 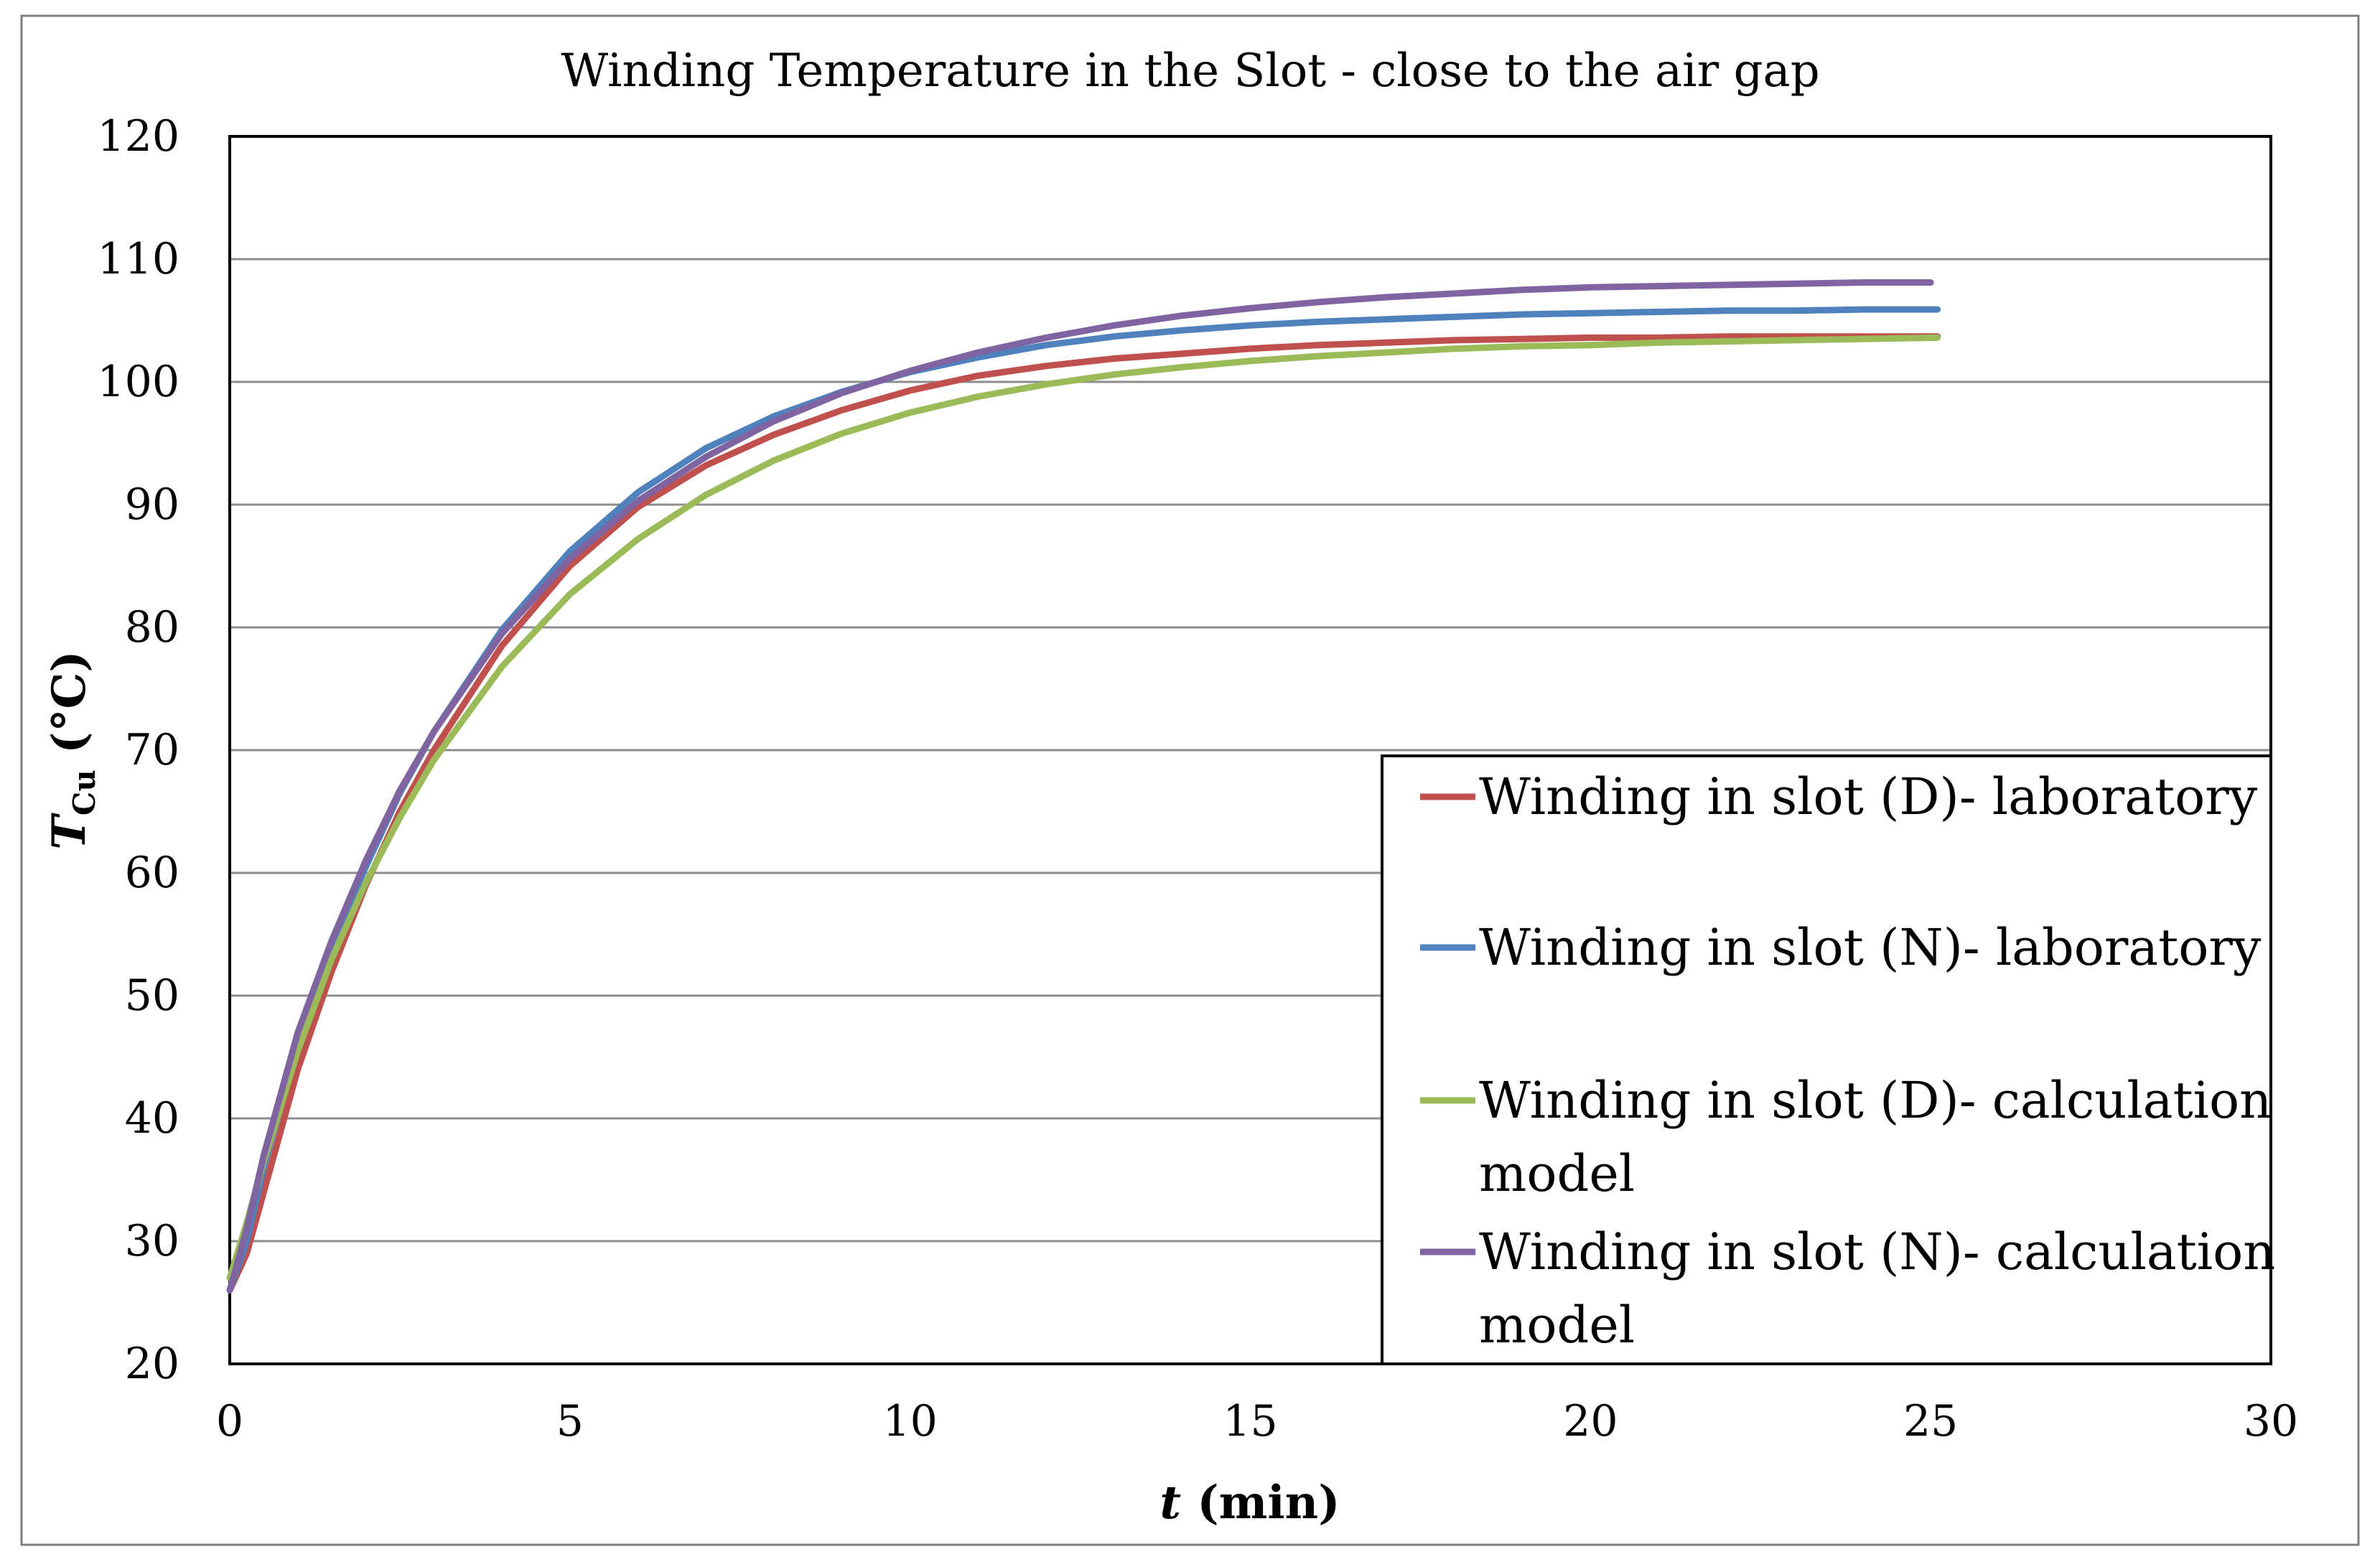 What do you see at coordinates (138, 136) in the screenshot?
I see `y-tick-label: 120` at bounding box center [138, 136].